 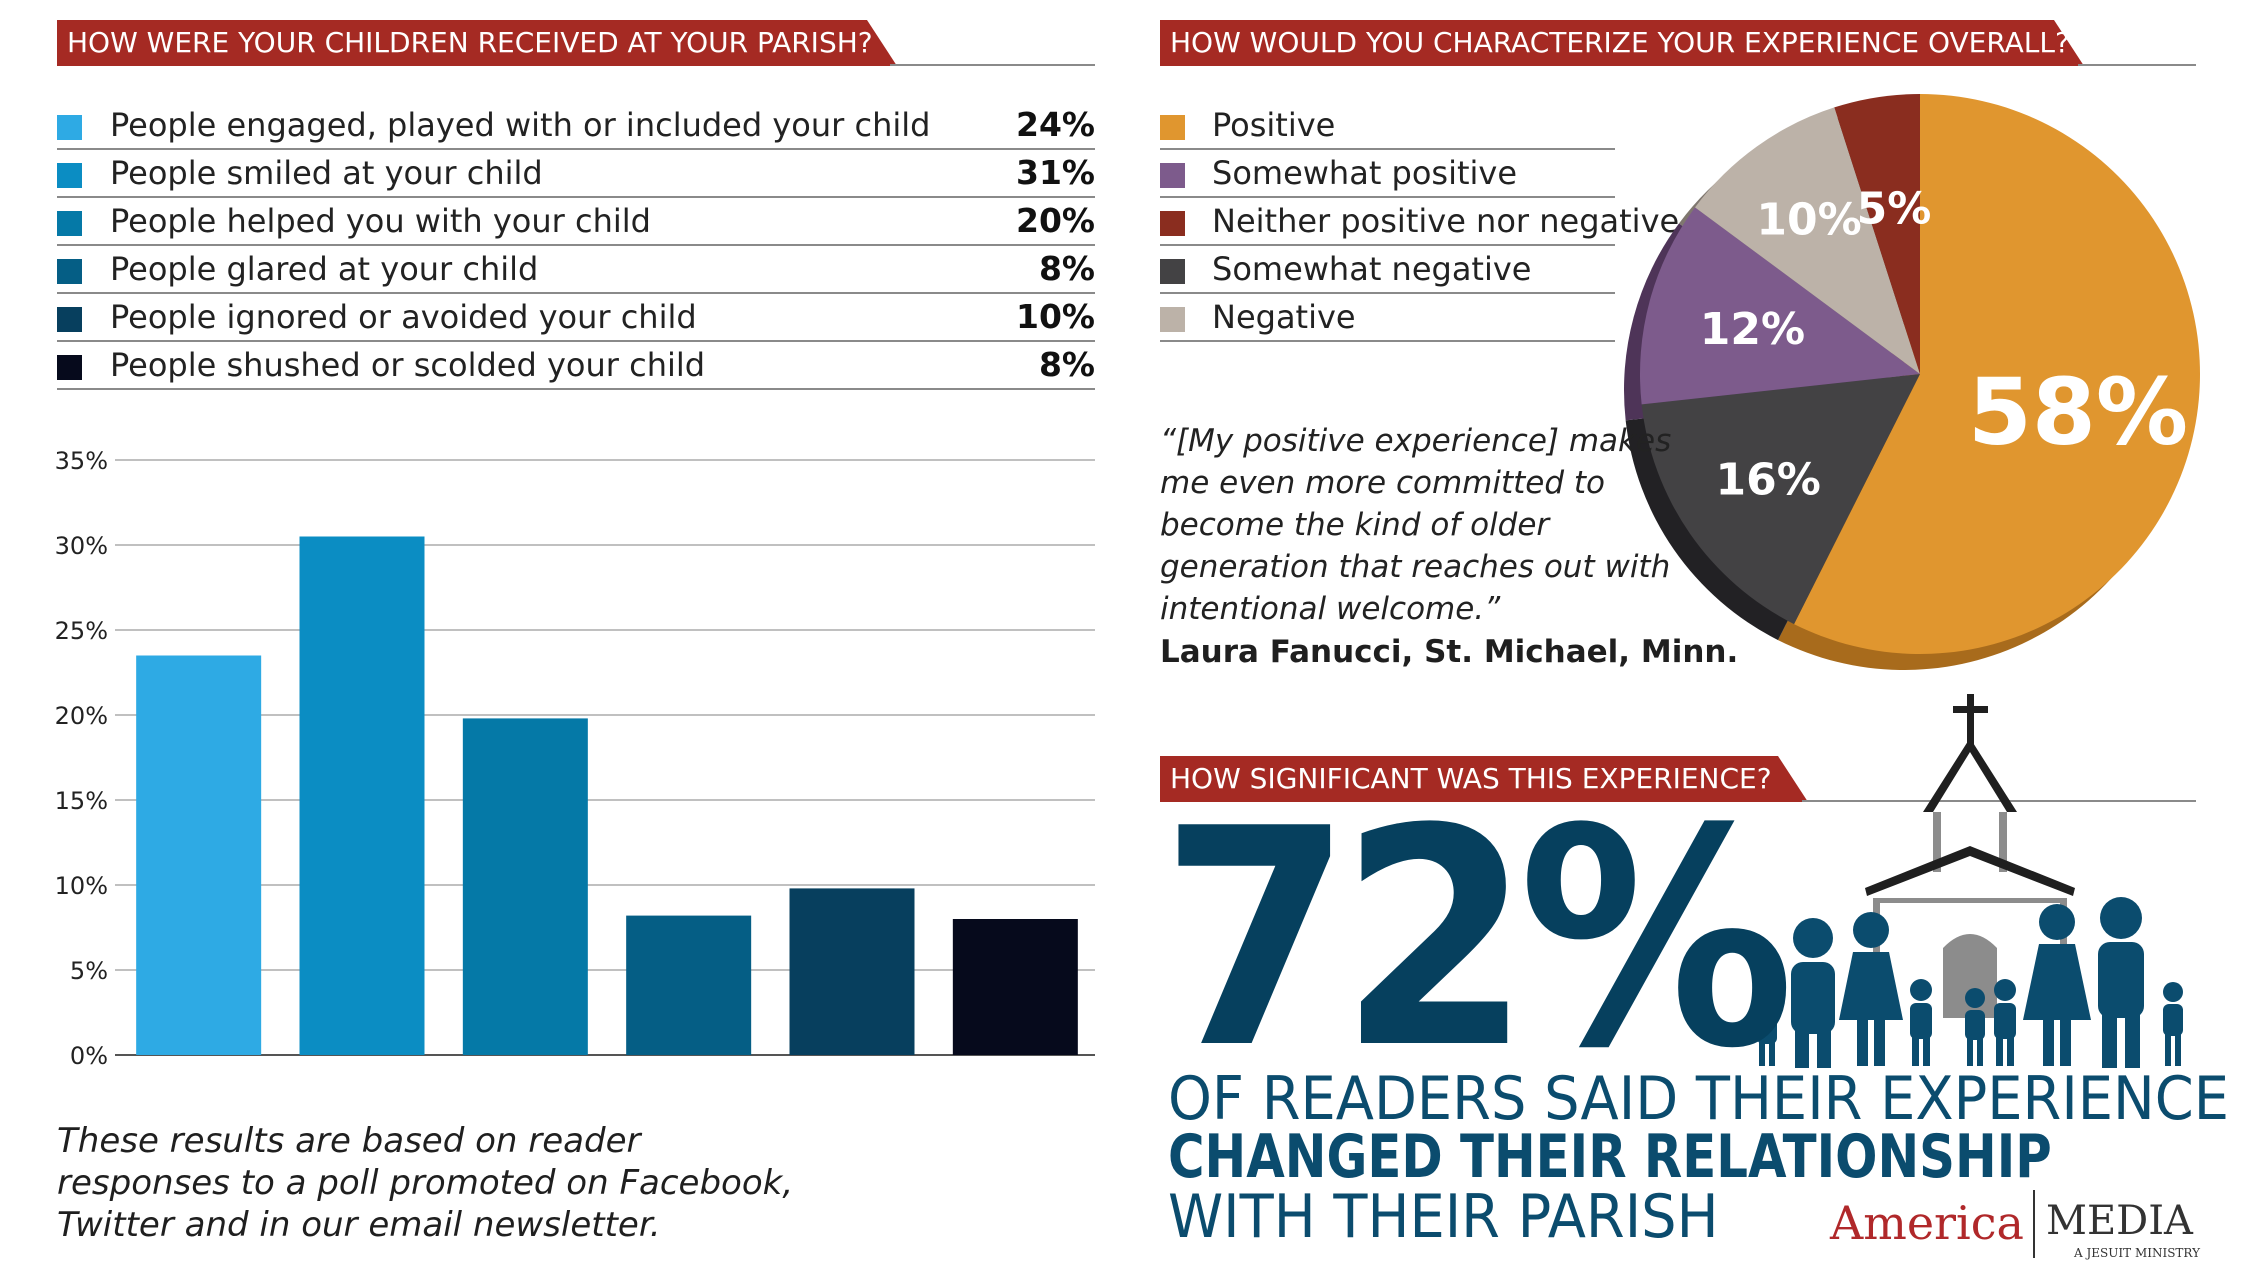 What do you see at coordinates (2078, 412) in the screenshot?
I see `pie-value-label: 58%` at bounding box center [2078, 412].